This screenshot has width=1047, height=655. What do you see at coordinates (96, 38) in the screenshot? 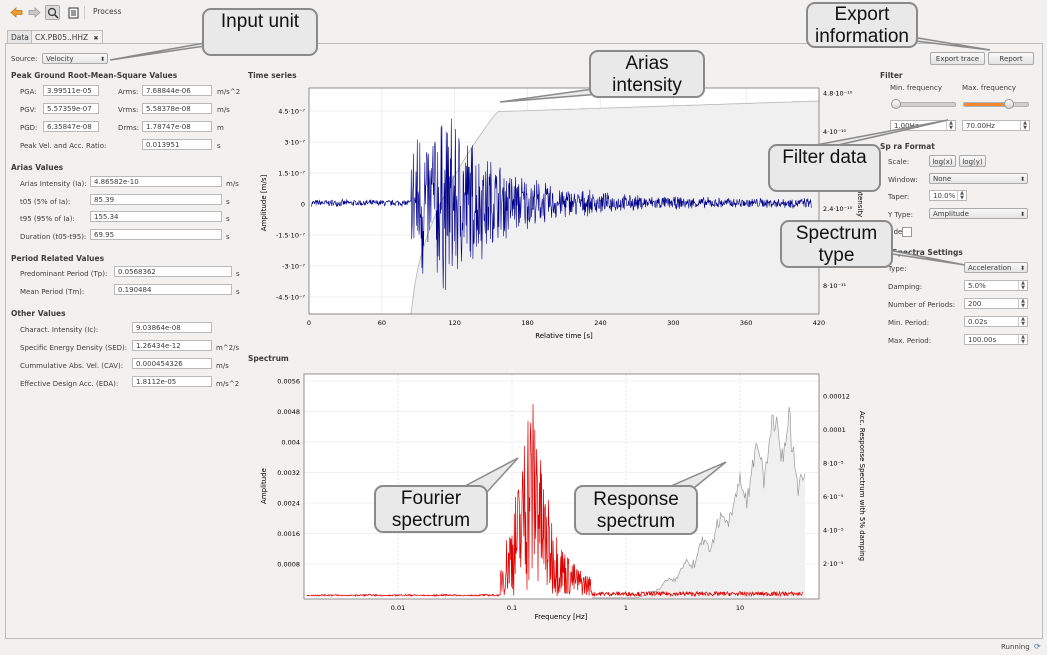
I see `close-icon: ✖` at bounding box center [96, 38].